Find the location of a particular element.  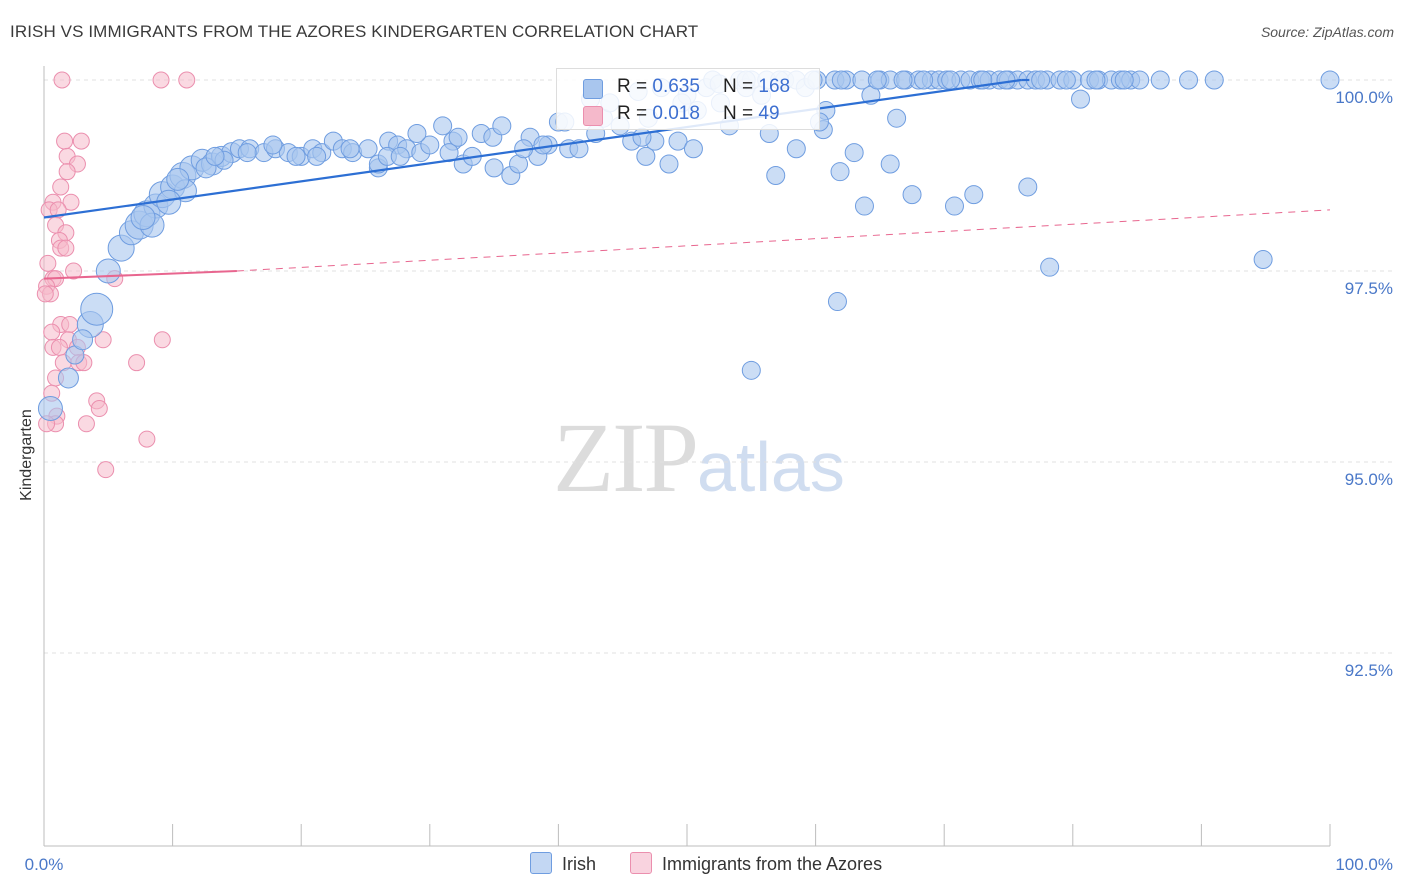

stats-legend: R = 0.635 N = 168 R = 0.018 N = 49 is located at coordinates (688, 99).